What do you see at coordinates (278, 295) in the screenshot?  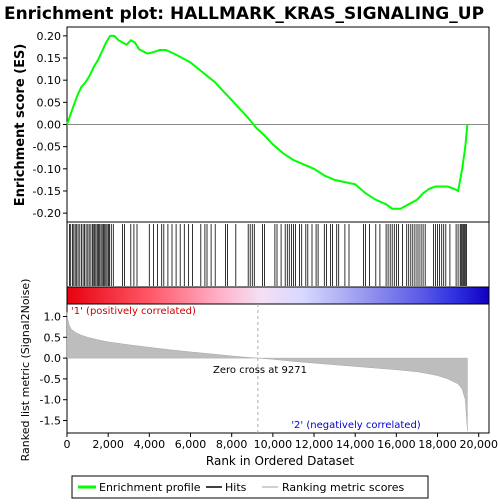 I see `correlation-color-bar` at bounding box center [278, 295].